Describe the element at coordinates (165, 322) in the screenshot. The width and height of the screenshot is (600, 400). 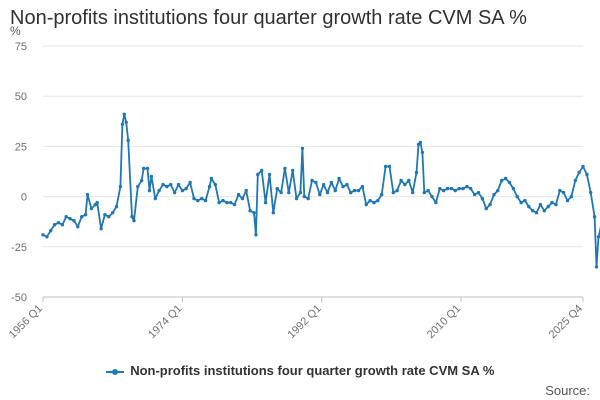
I see `x-tick-label: 1974 Q1` at that location.